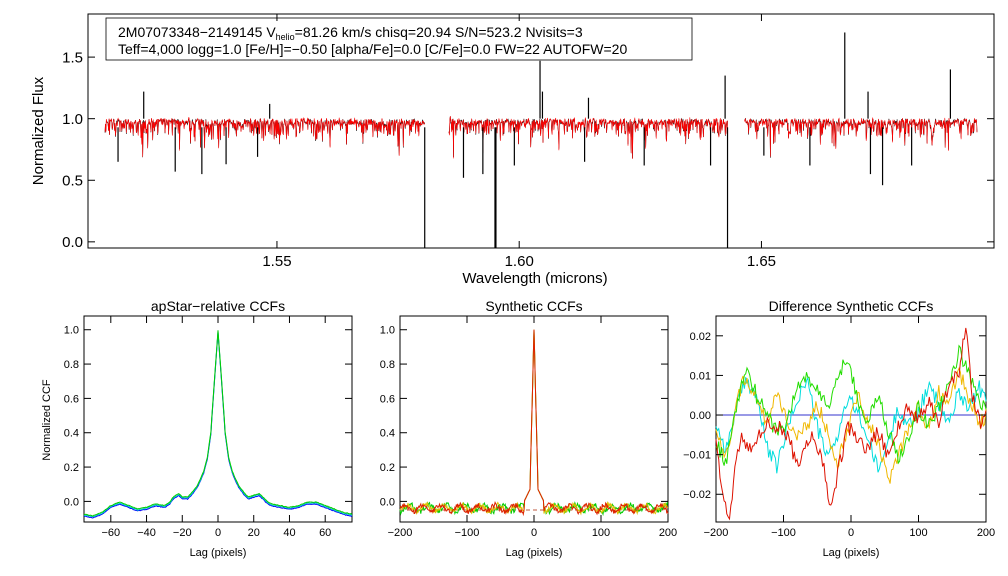 The width and height of the screenshot is (1008, 576). I want to click on difference-ccf-xlabel: Lag (pixels), so click(851, 553).